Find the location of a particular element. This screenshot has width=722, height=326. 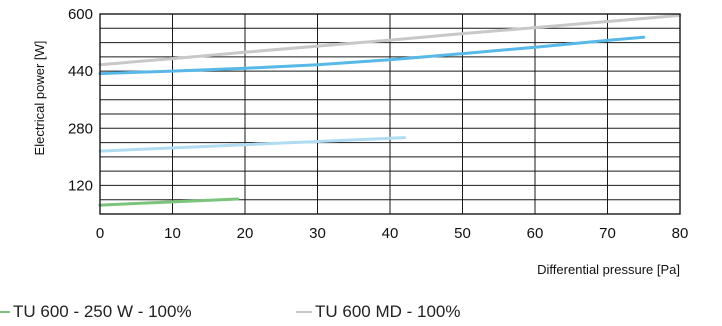

x-tick-label-30: 30 is located at coordinates (317, 233).